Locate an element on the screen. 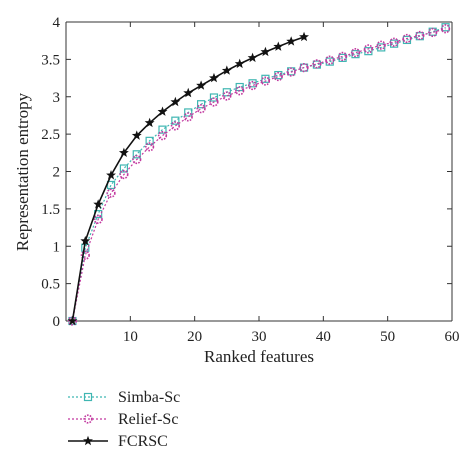 The height and width of the screenshot is (463, 474). legend: Simba-Sc Relief-Sc FCRSC is located at coordinates (124, 419).